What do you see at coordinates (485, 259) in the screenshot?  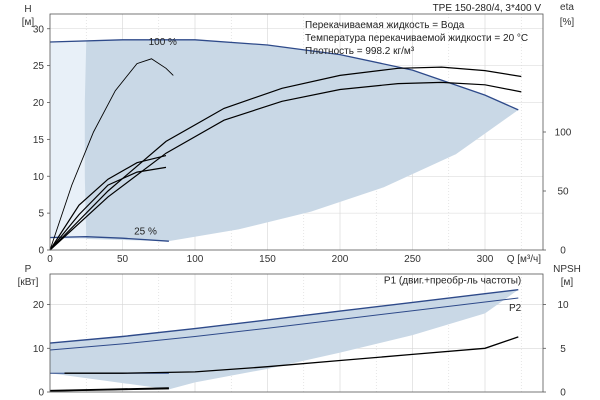 I see `x-tick-label: 300` at bounding box center [485, 259].